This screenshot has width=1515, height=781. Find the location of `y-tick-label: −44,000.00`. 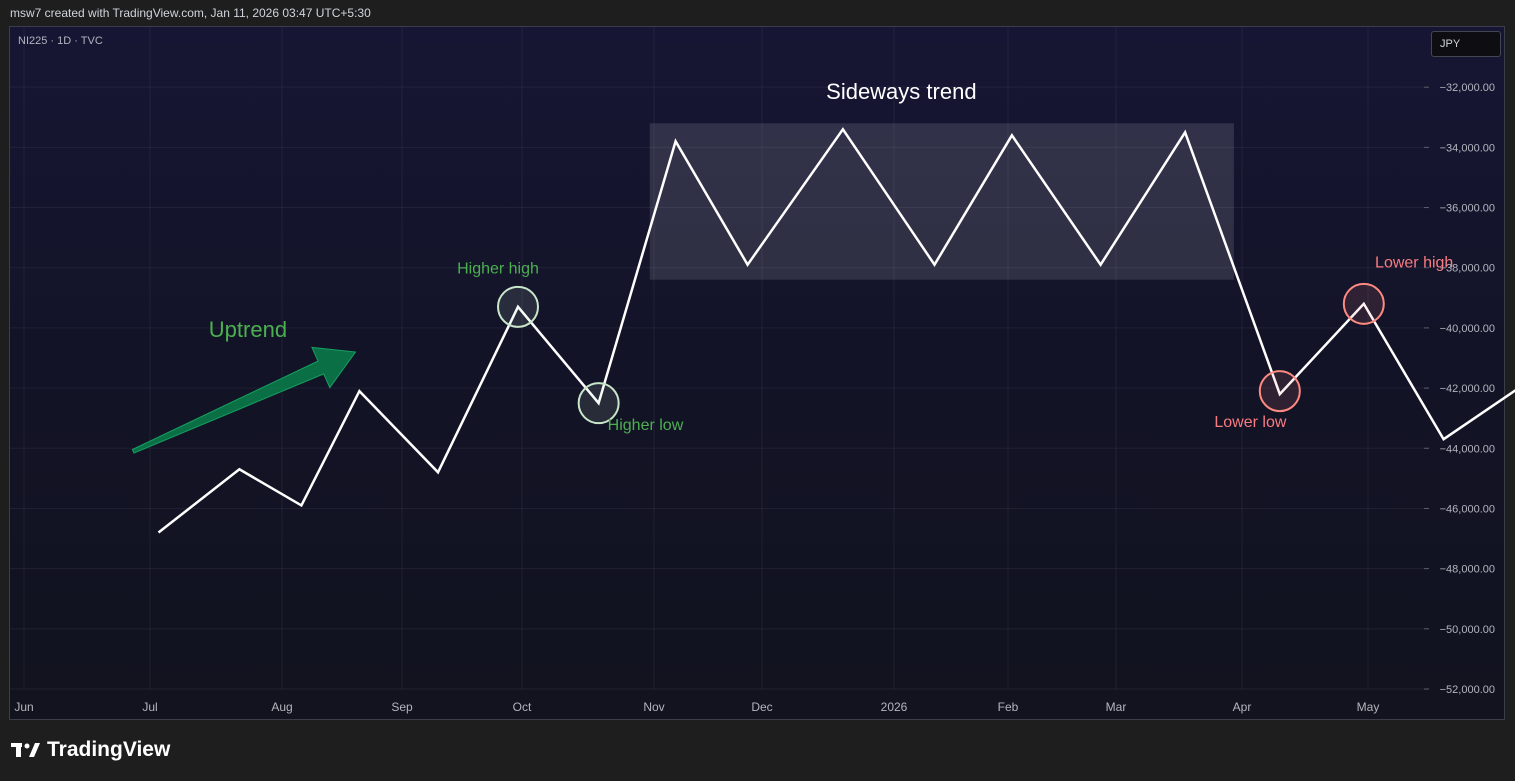

y-tick-label: −44,000.00 is located at coordinates (1467, 449).